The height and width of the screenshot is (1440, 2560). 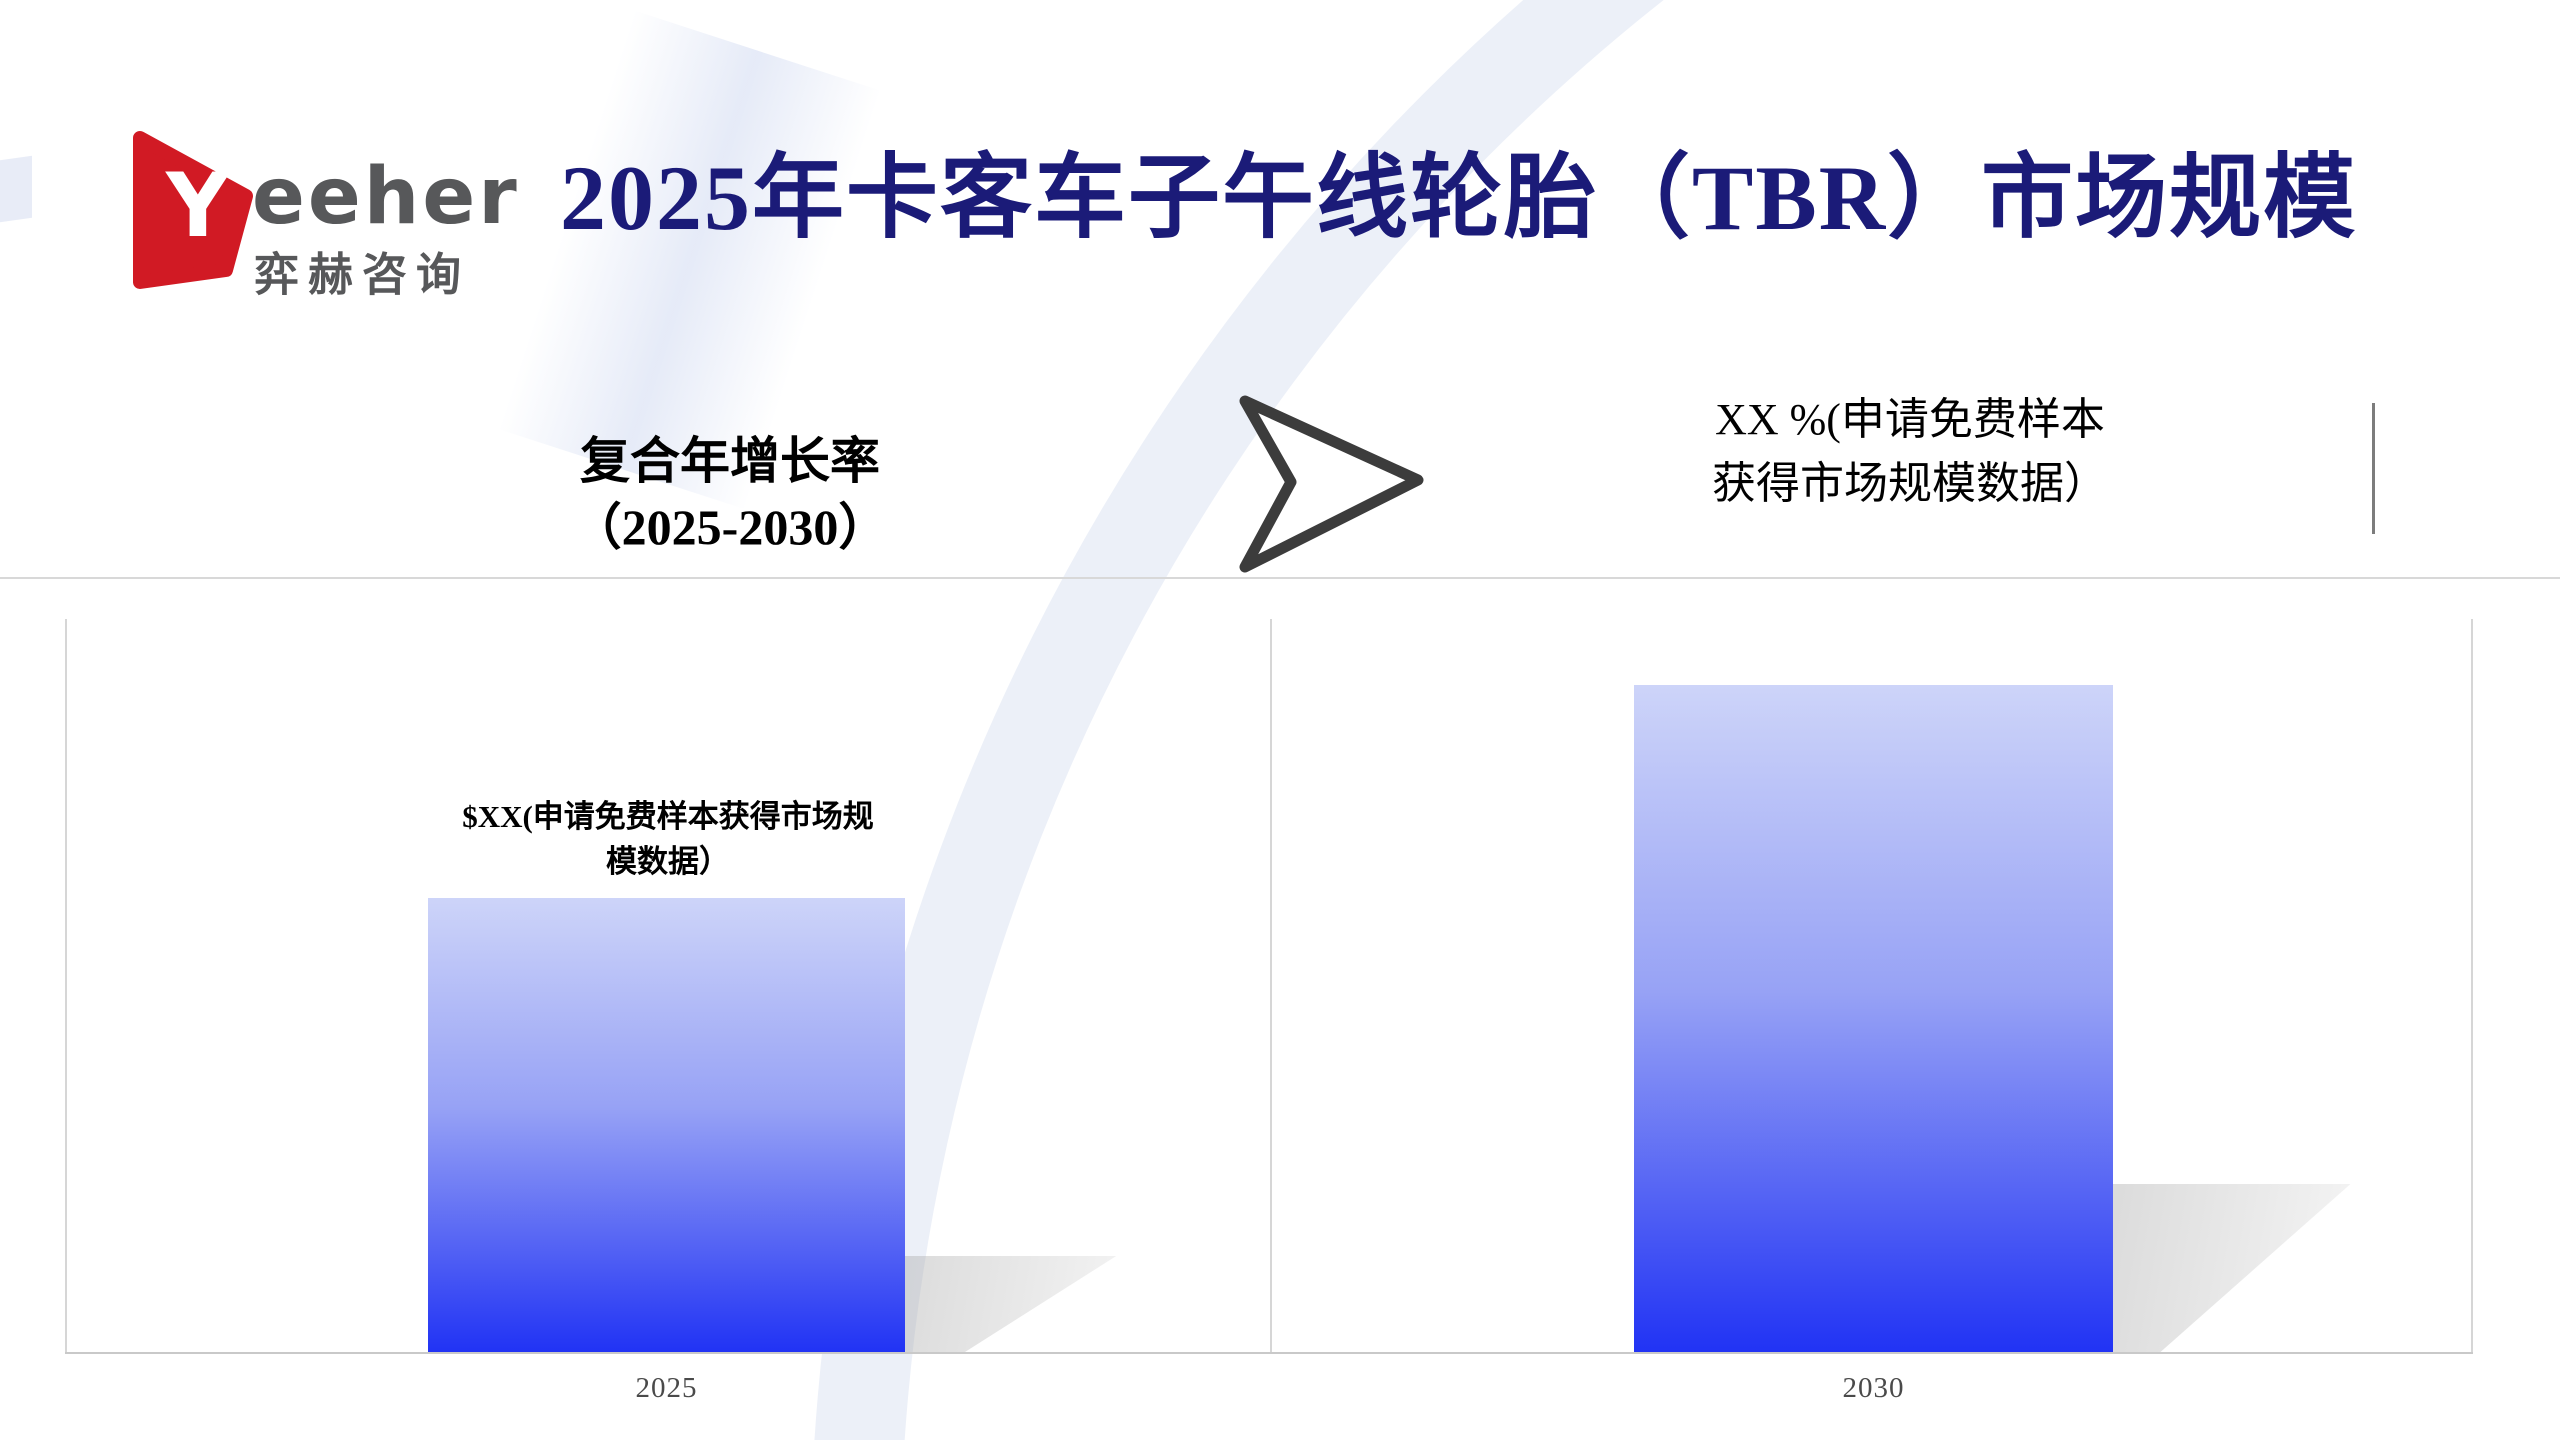 I want to click on right-arrow-icon, so click(x=1331, y=484).